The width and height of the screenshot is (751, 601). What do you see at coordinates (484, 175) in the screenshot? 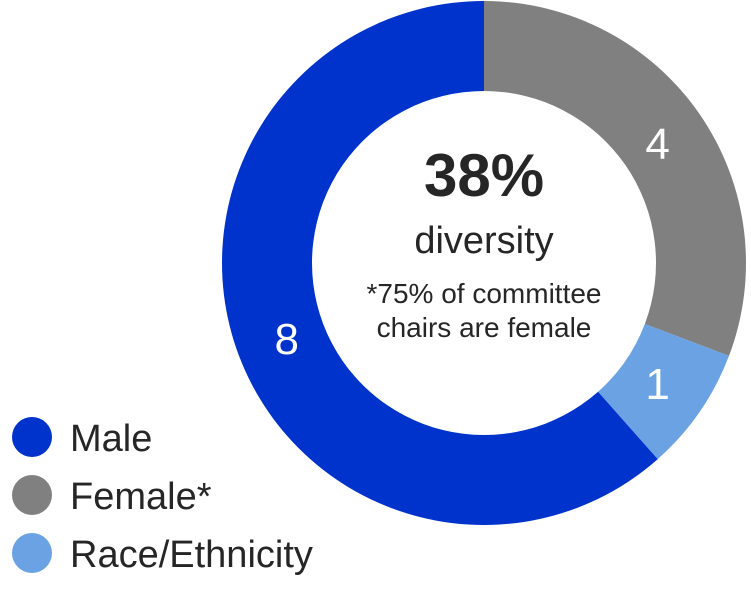
I see `center-value: 38%` at bounding box center [484, 175].